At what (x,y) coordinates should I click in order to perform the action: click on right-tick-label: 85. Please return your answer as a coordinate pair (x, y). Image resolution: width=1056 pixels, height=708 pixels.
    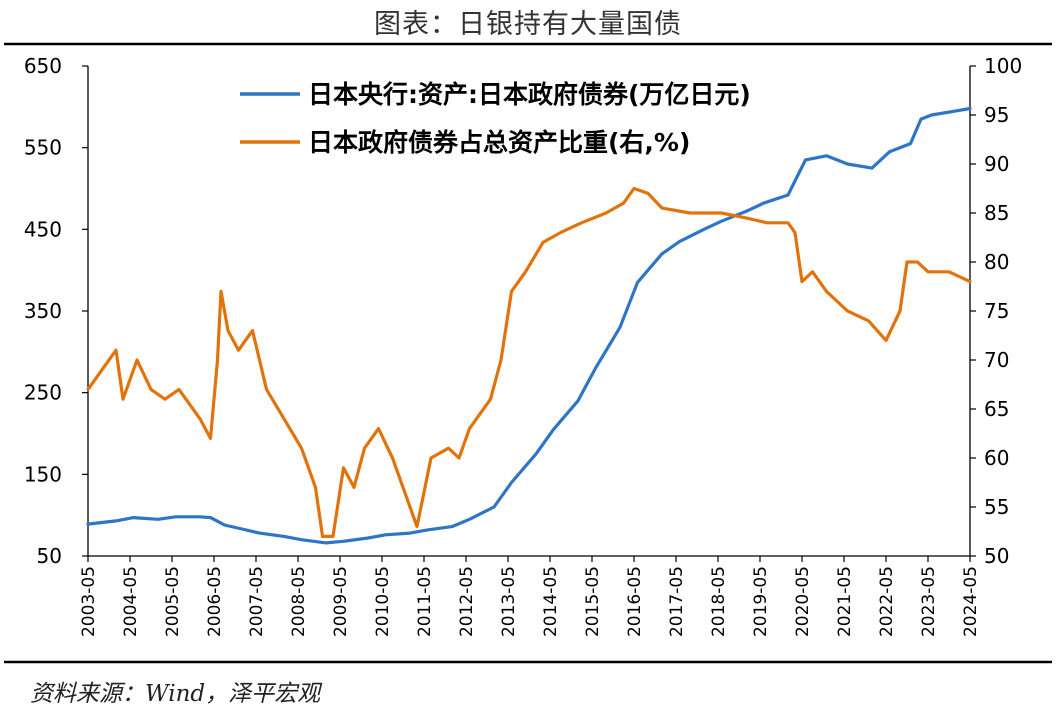
    Looking at the image, I should click on (996, 213).